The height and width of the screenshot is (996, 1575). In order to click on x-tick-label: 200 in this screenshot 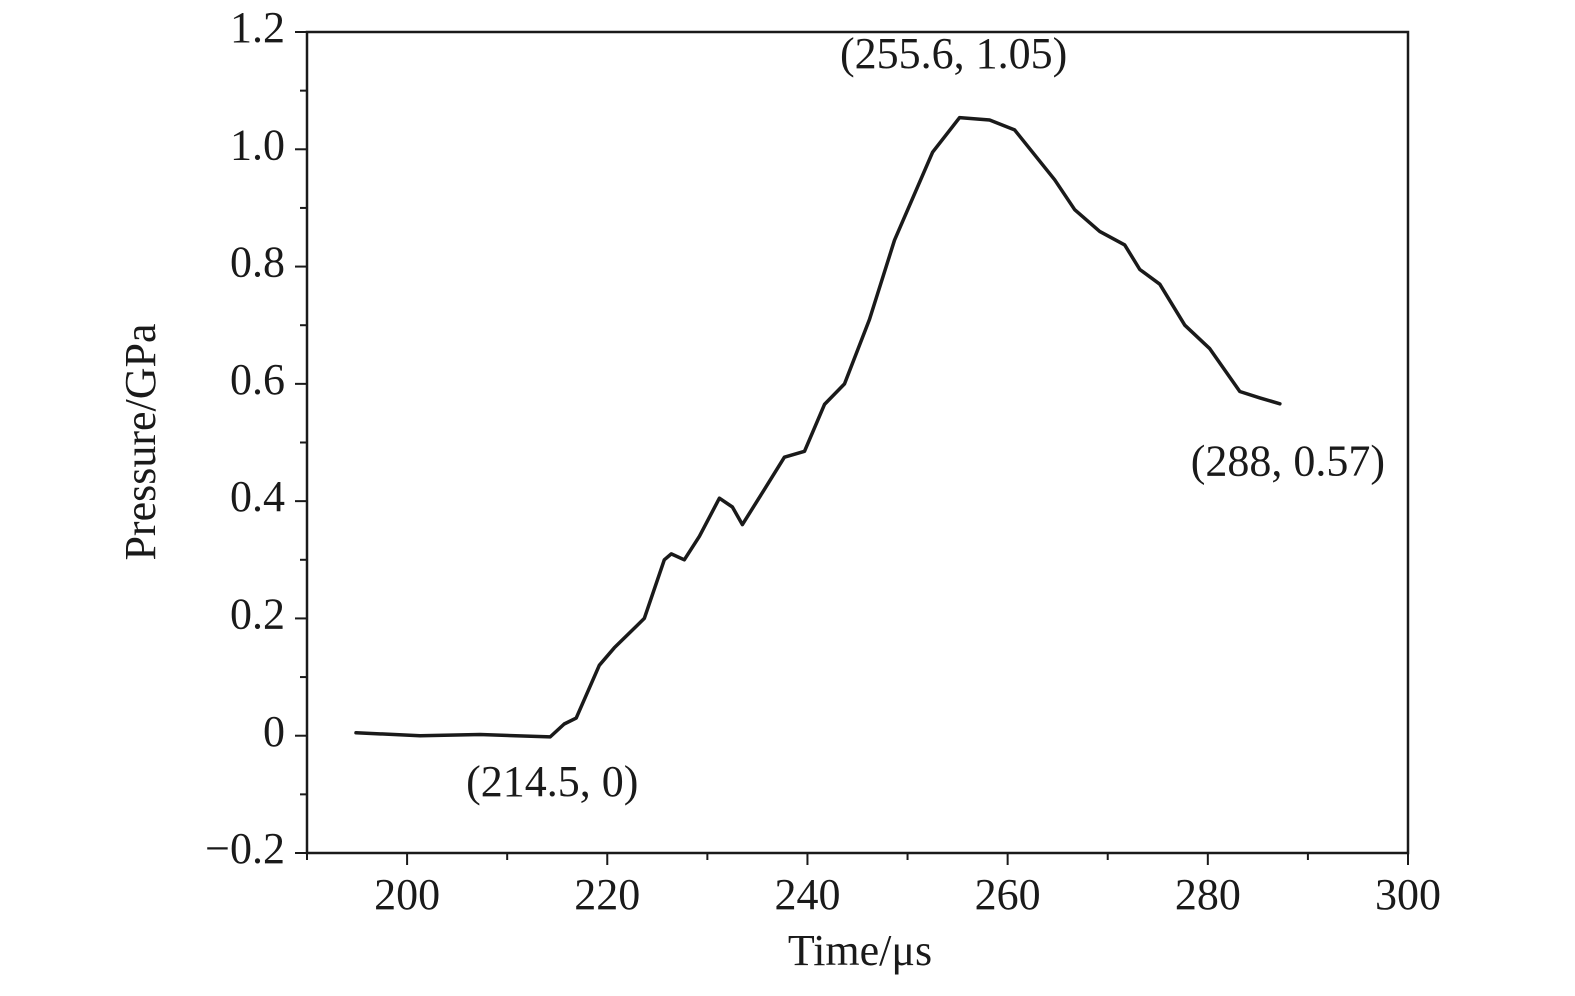, I will do `click(407, 894)`.